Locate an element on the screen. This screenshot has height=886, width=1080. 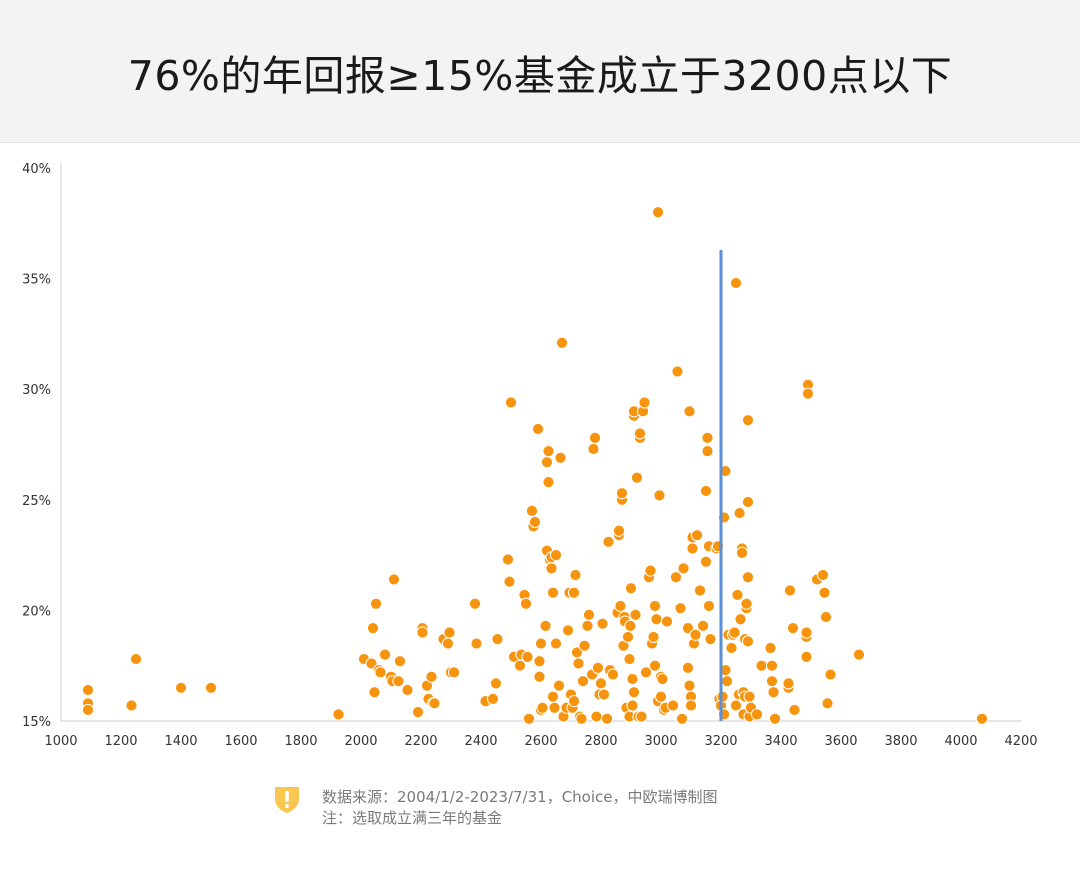
x-tick-label: 1600 is located at coordinates (240, 741).